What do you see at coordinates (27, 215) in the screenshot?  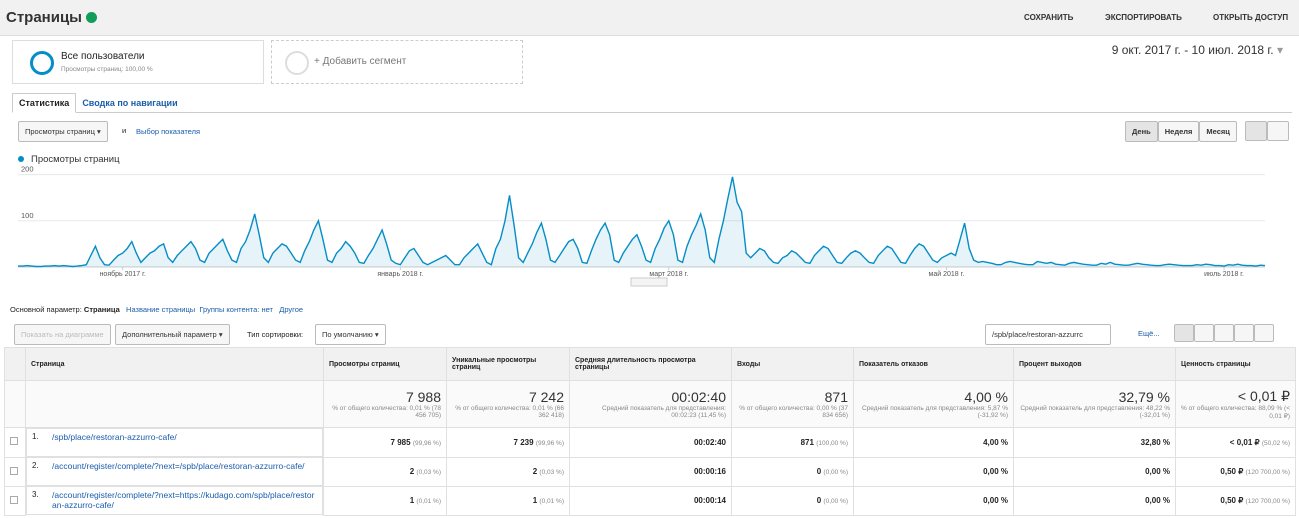 I see `y-tick-label: 100` at bounding box center [27, 215].